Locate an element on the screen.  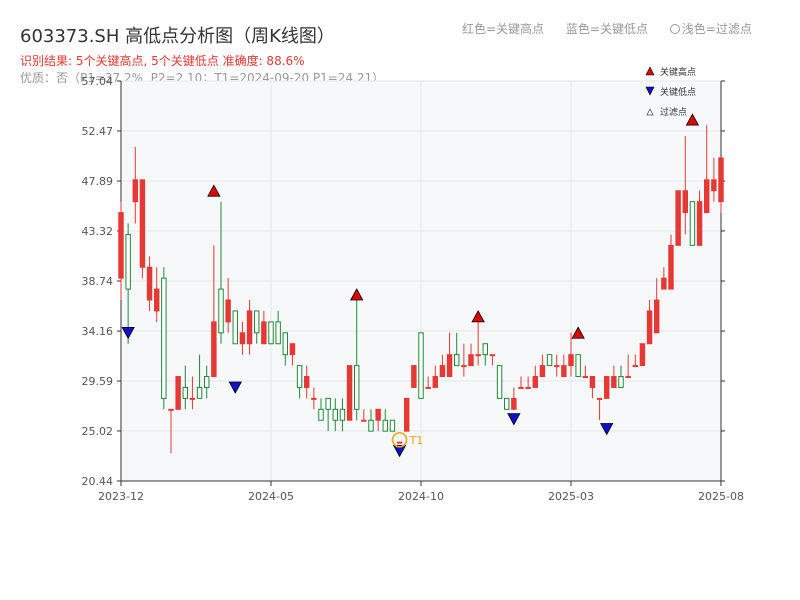
y-tick-label: 20.44 is located at coordinates (98, 481).